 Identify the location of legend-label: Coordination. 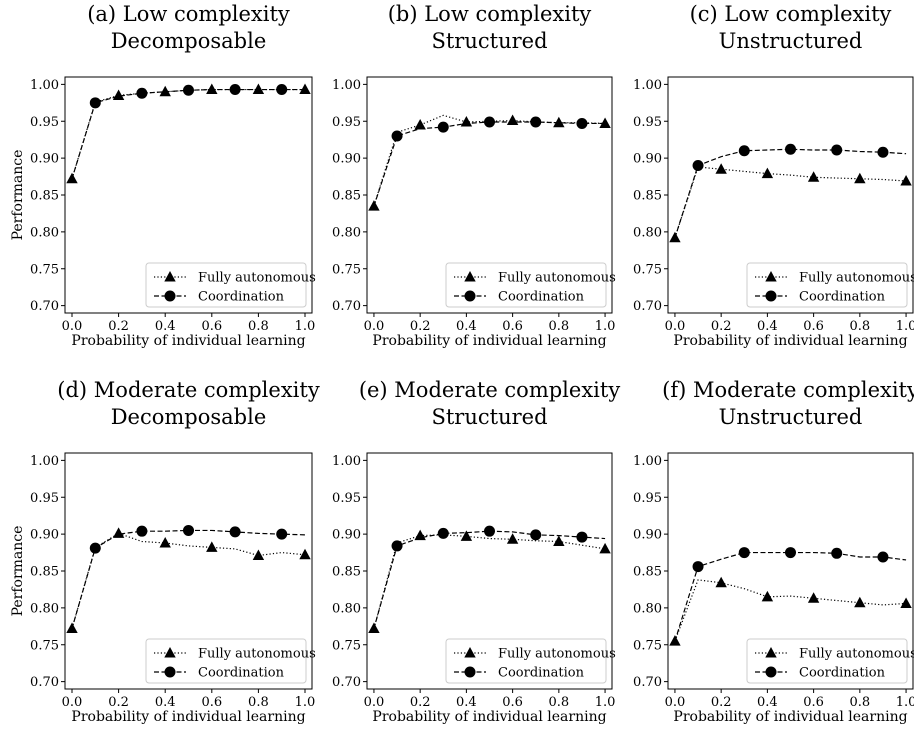
(241, 673).